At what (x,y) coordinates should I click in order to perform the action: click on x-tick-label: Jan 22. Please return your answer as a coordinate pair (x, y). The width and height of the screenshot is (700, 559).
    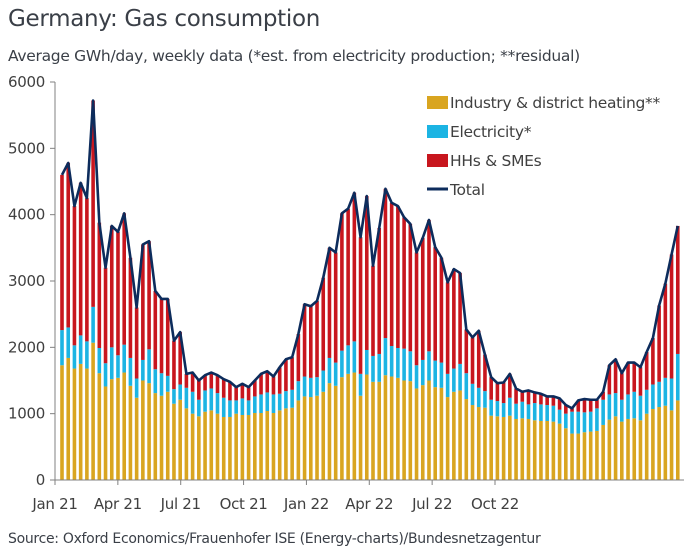
    Looking at the image, I should click on (306, 504).